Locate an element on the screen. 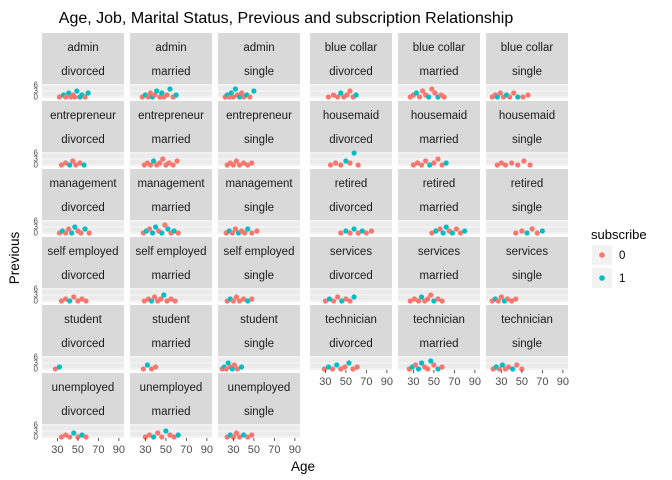 The width and height of the screenshot is (672, 480). facet-panel: services single is located at coordinates (527, 270).